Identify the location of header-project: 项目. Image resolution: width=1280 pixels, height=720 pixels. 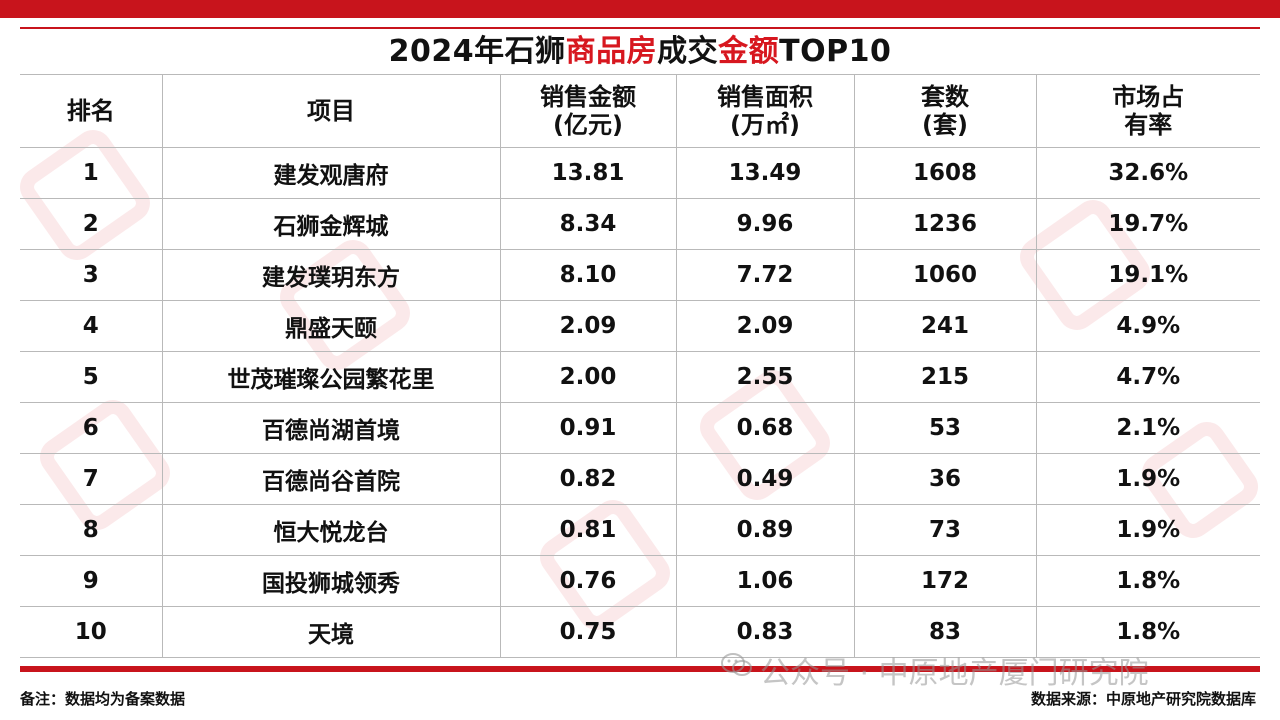
(331, 111).